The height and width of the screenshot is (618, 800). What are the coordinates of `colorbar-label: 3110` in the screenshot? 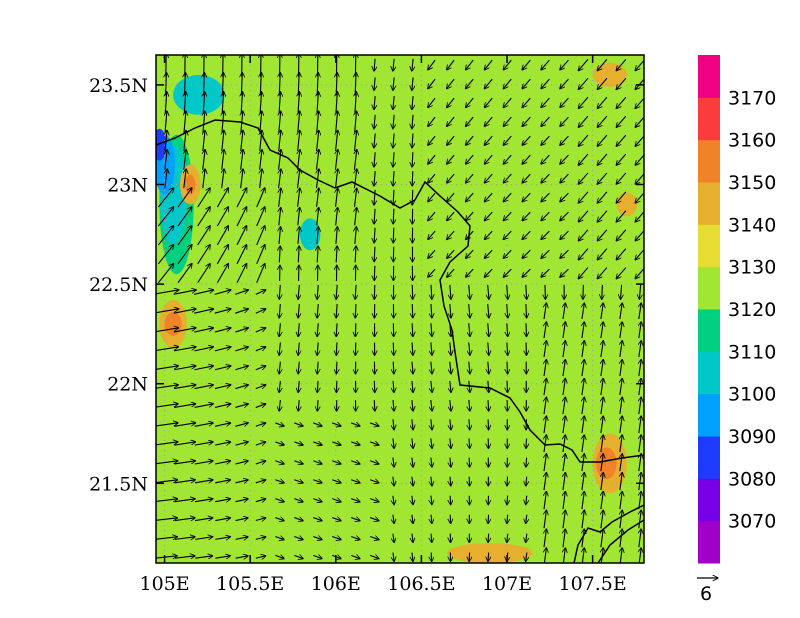 It's located at (752, 352).